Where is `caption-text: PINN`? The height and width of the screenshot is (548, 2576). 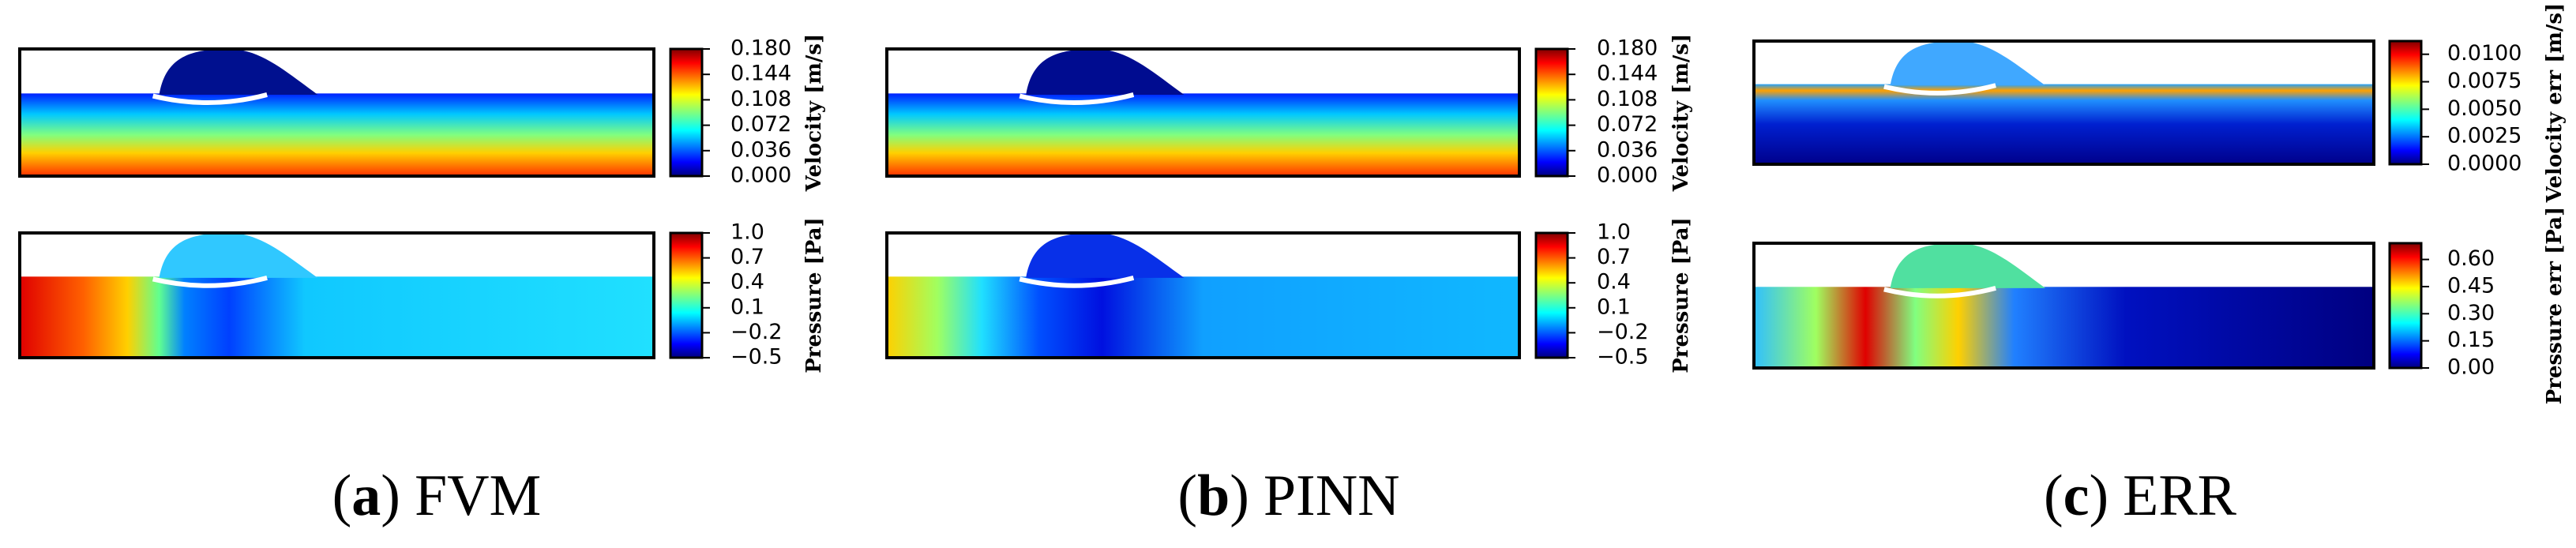 caption-text: PINN is located at coordinates (1332, 496).